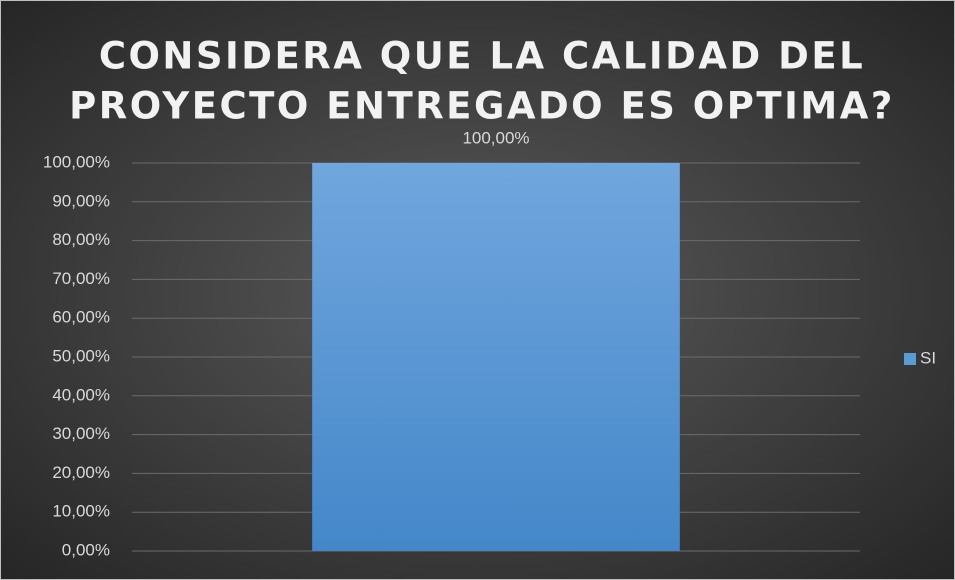  I want to click on y-tick-label: 40,00%, so click(81, 394).